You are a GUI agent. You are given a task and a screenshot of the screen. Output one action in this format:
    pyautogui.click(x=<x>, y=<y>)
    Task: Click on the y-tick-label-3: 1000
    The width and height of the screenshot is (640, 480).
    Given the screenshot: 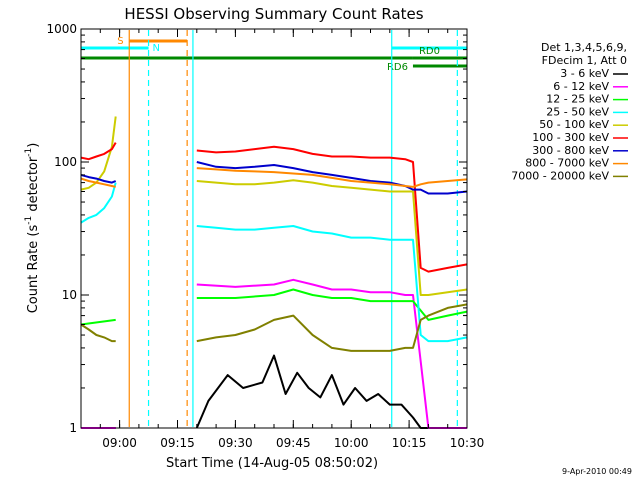 What is the action you would take?
    pyautogui.click(x=61, y=29)
    